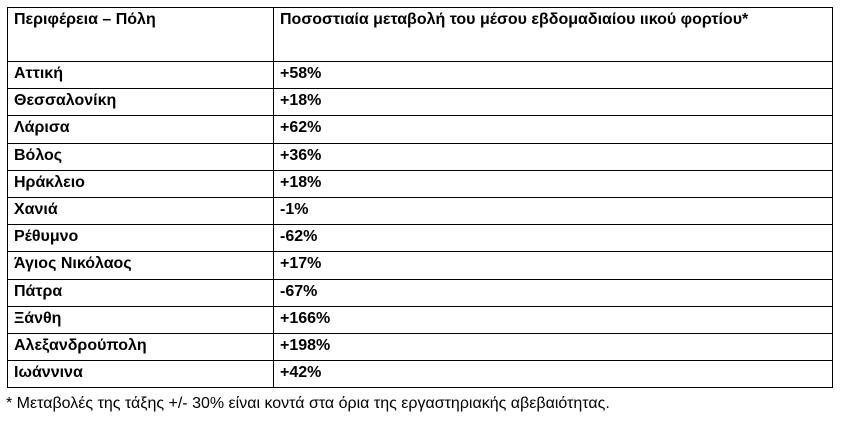 Image resolution: width=845 pixels, height=425 pixels. Describe the element at coordinates (140, 374) in the screenshot. I see `region-cell: Ιωάννινα` at that location.